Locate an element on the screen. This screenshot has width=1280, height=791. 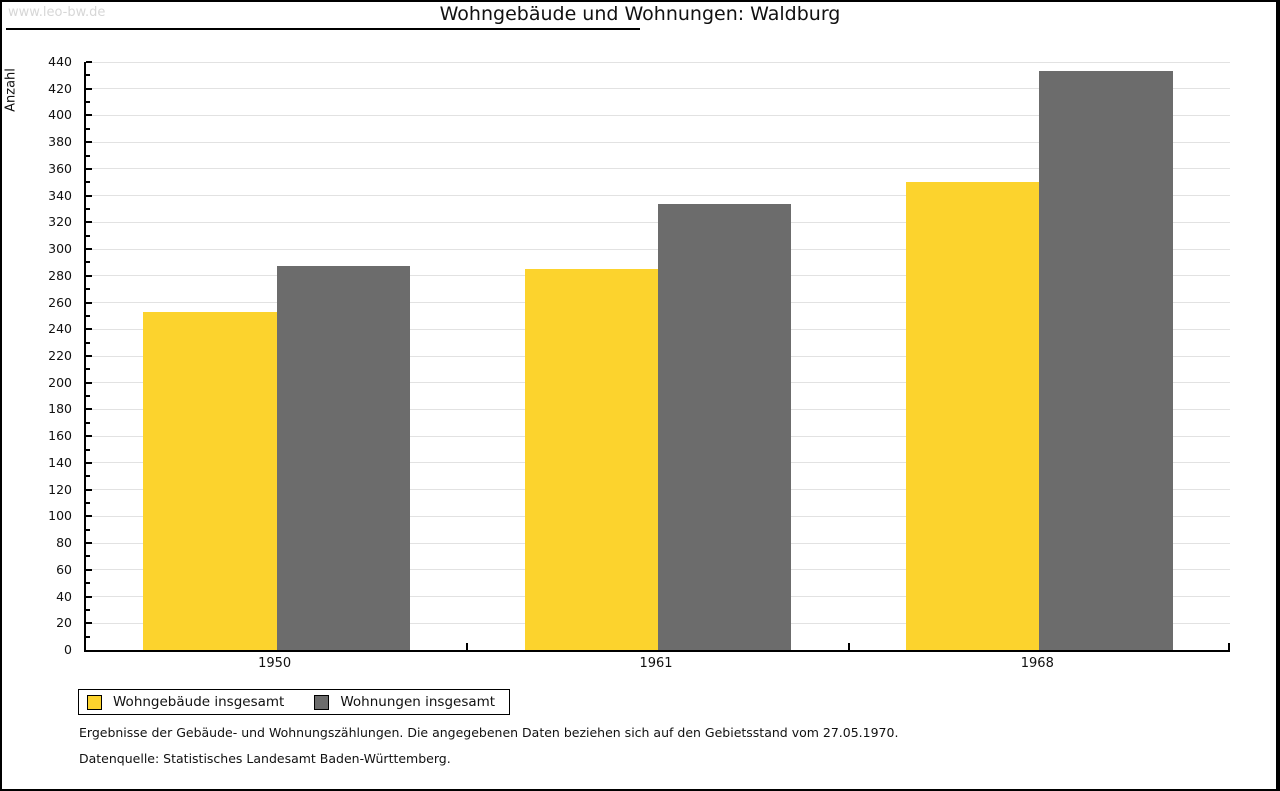
bar-1961-wohngebaeude is located at coordinates (591, 459).